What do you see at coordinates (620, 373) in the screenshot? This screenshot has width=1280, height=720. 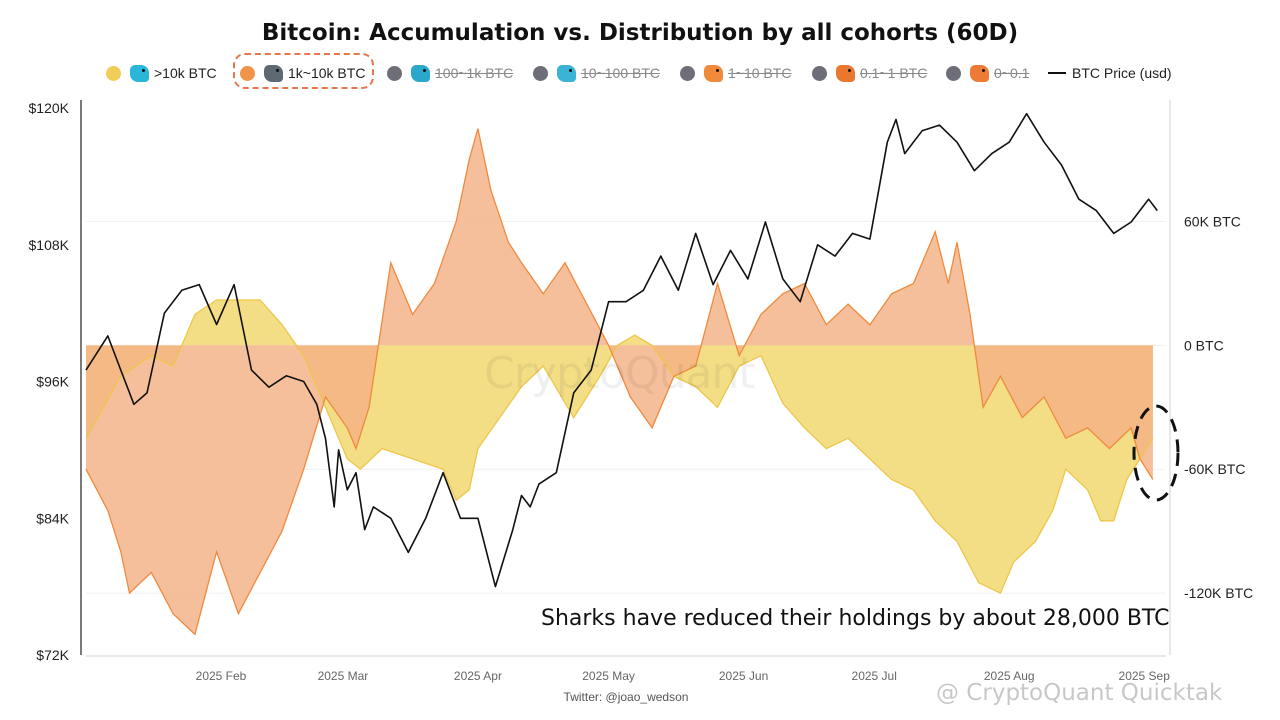 I see `watermark: CryptoQuant` at bounding box center [620, 373].